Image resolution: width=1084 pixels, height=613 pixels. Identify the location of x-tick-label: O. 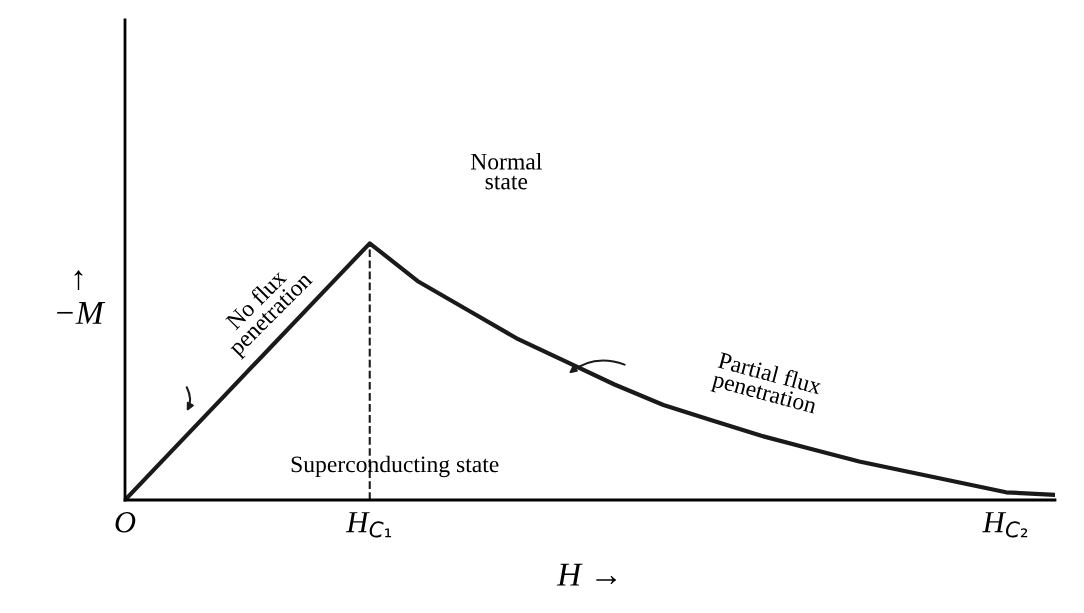
(125, 522).